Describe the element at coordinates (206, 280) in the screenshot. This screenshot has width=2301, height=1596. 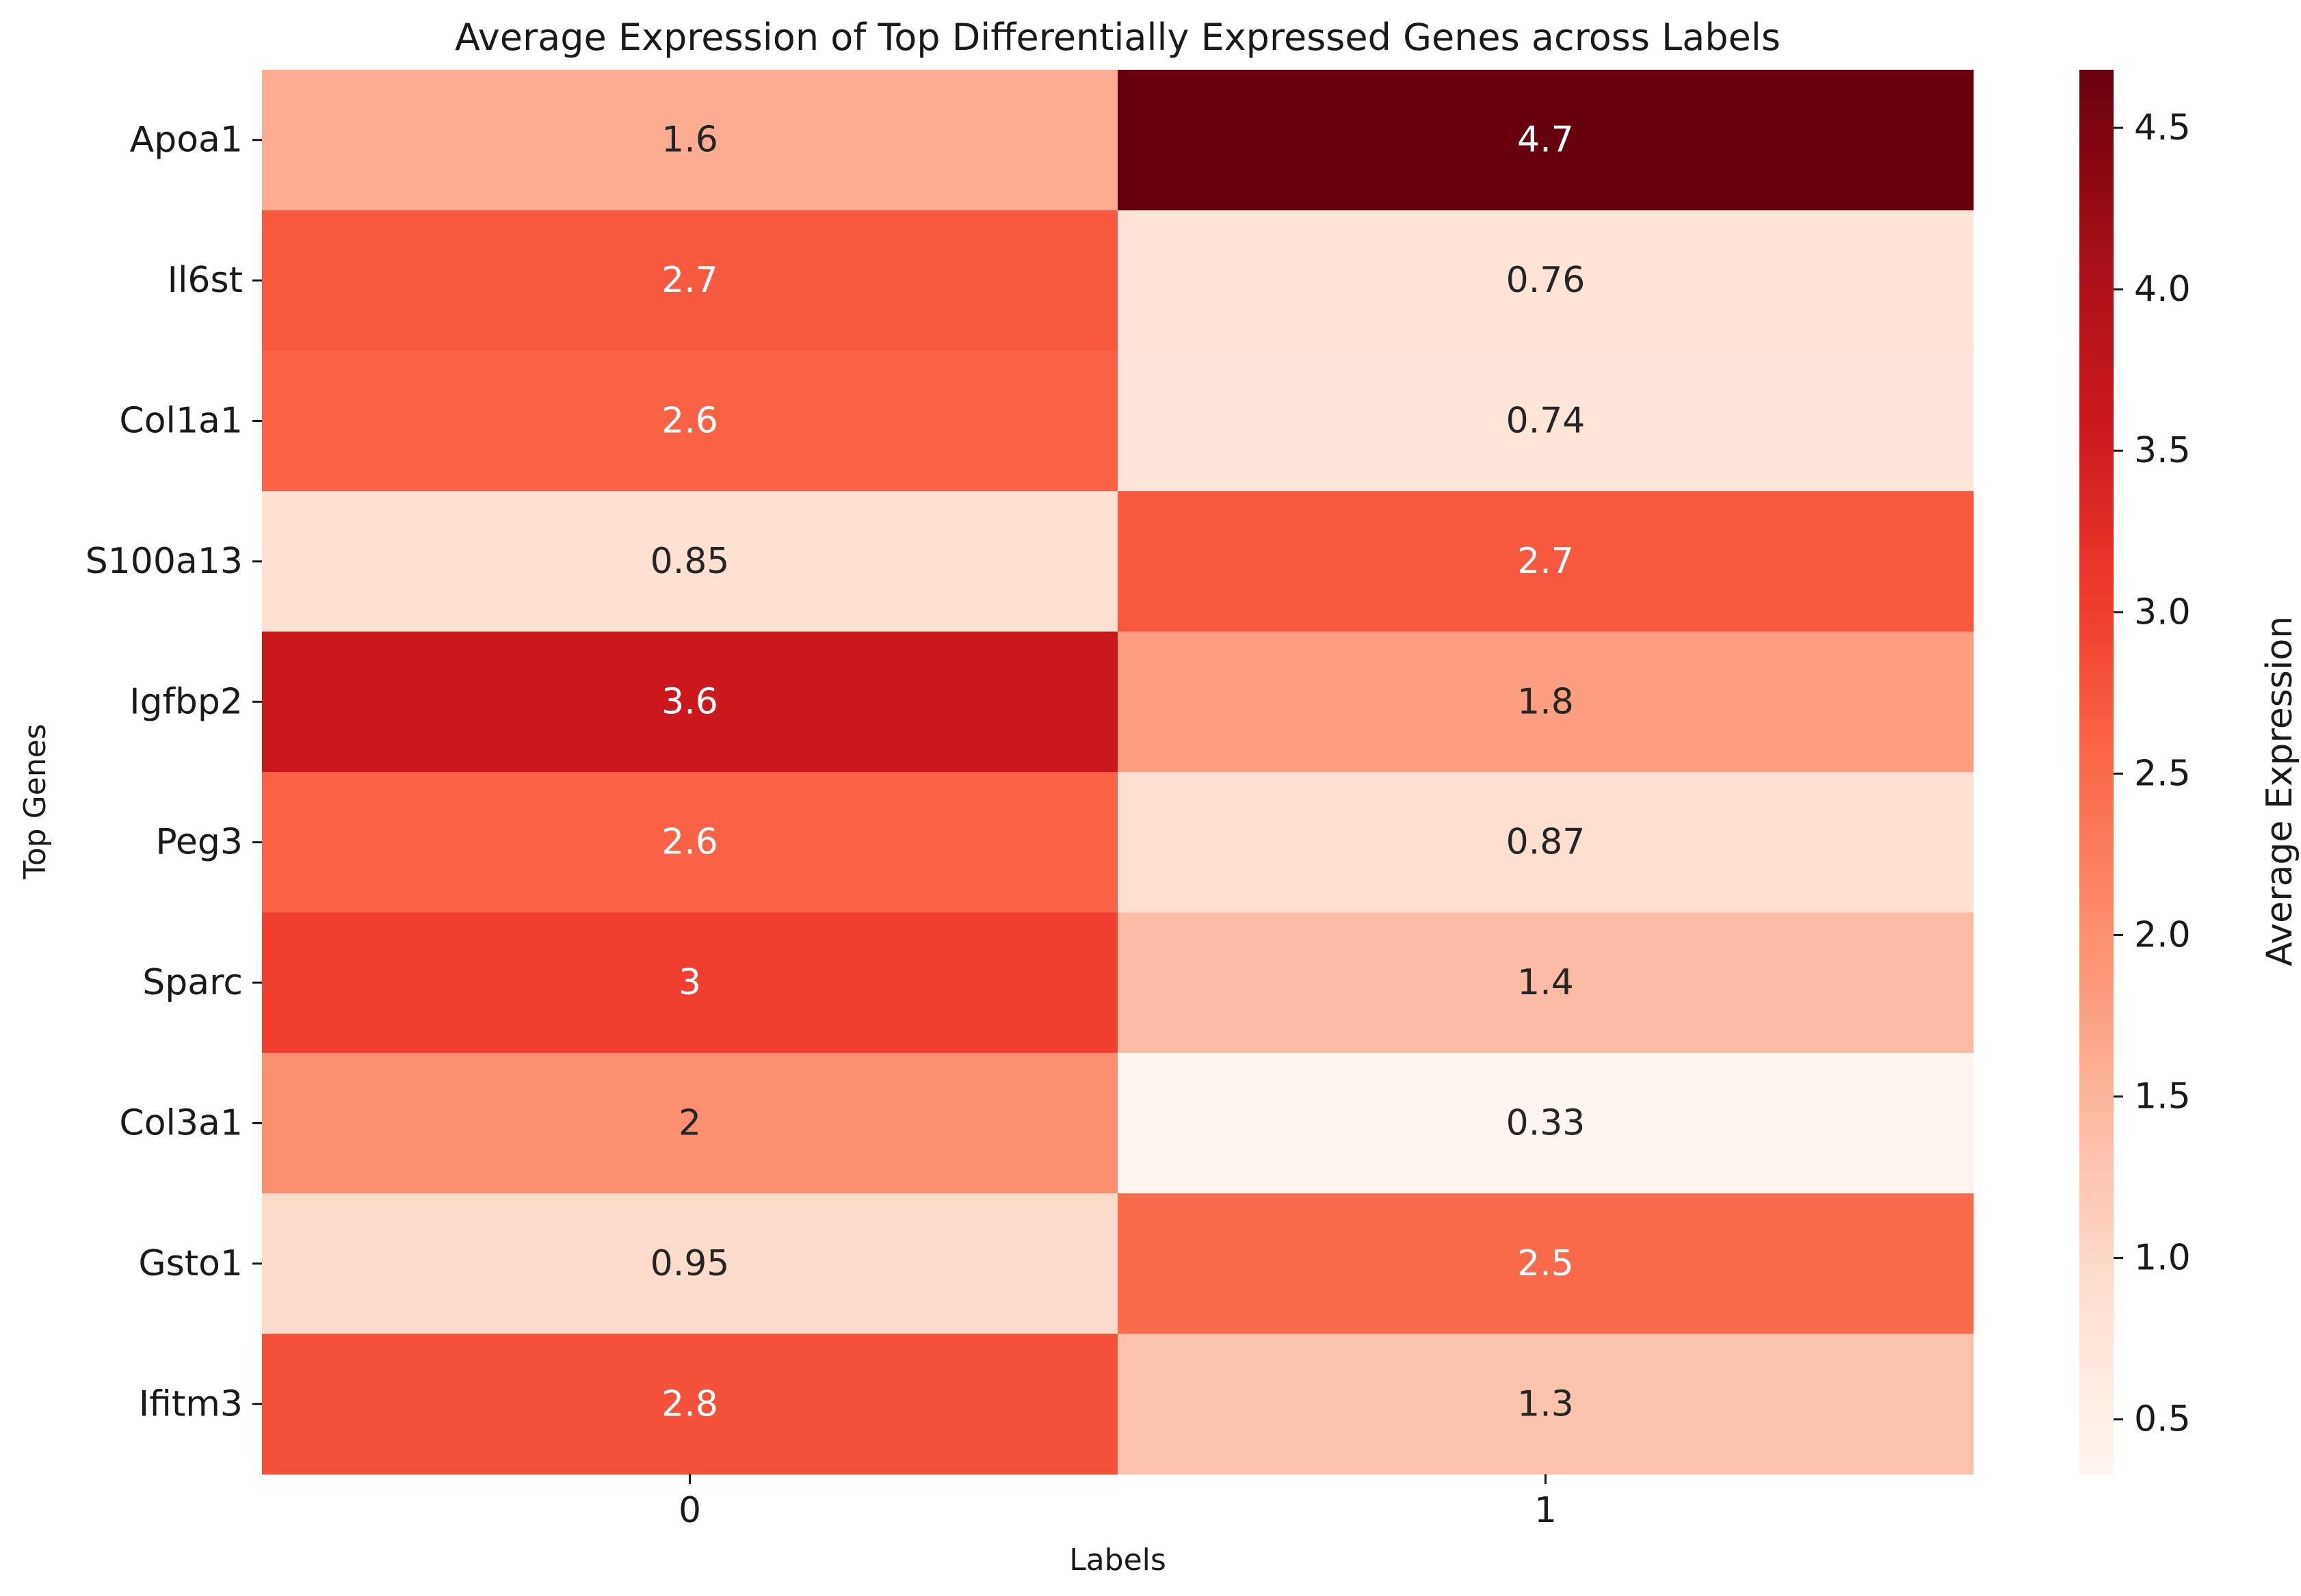
I see `y-tick-label: Il6st` at that location.